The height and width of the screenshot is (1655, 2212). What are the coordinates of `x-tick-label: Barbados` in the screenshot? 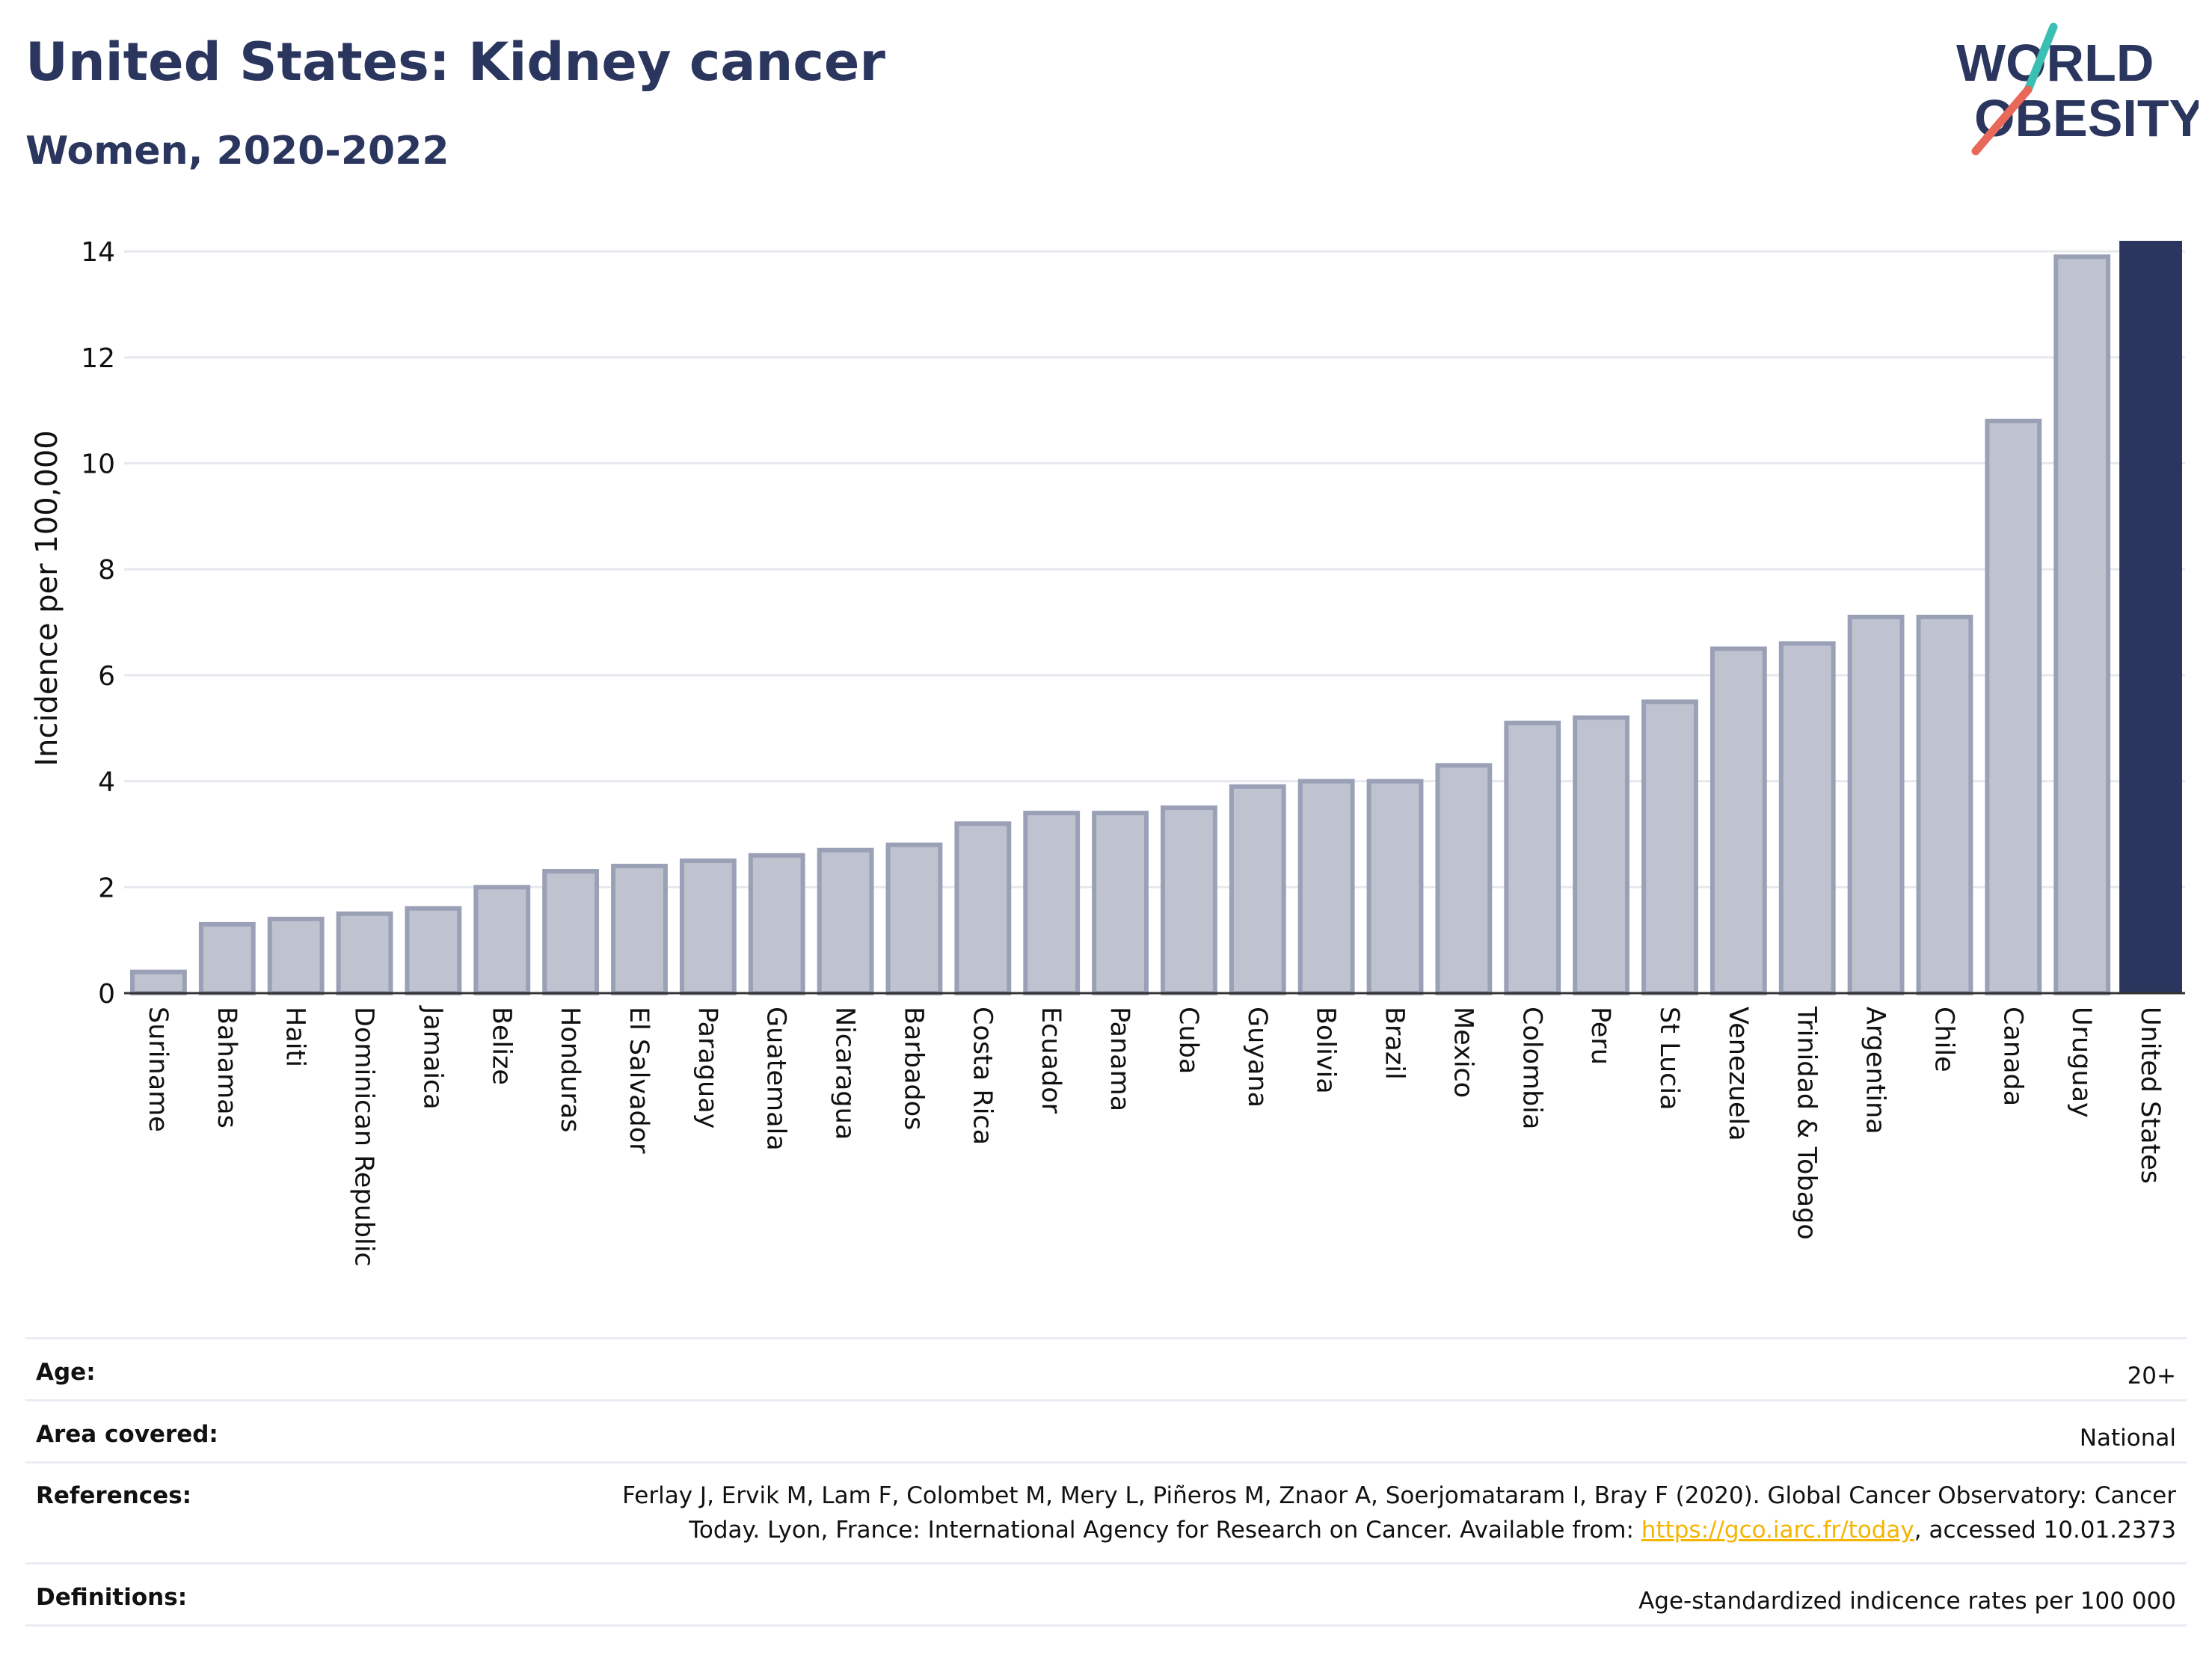 It's located at (913, 1068).